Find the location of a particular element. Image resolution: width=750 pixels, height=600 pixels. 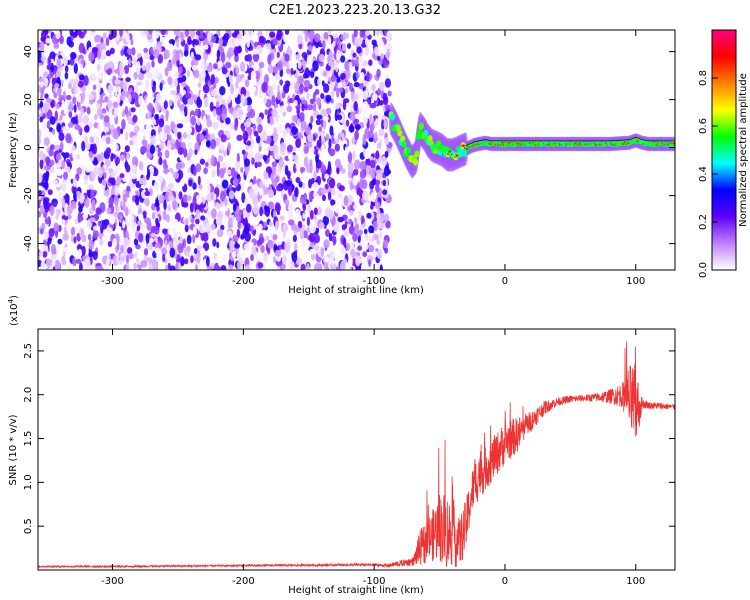

spectrogram-y-tick-label: -40 is located at coordinates (28, 243).